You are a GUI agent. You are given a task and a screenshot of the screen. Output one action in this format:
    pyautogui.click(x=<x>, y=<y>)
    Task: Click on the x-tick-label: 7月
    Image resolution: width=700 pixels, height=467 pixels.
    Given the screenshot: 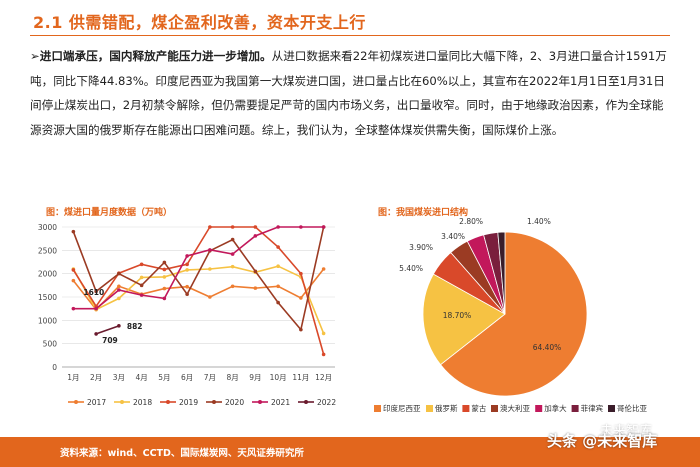 What is the action you would take?
    pyautogui.click(x=210, y=377)
    